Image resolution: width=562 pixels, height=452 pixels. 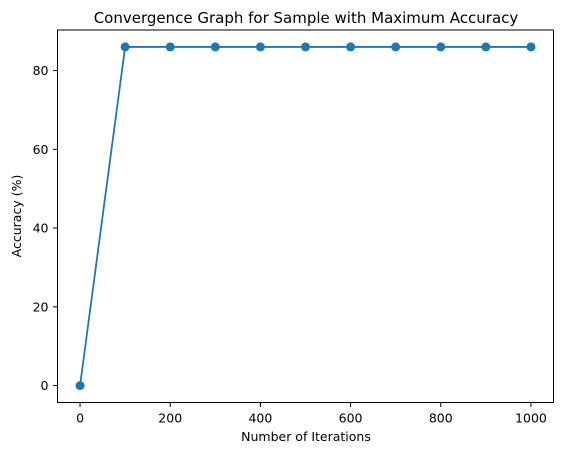 What do you see at coordinates (441, 418) in the screenshot?
I see `x-tick-label: 800` at bounding box center [441, 418].